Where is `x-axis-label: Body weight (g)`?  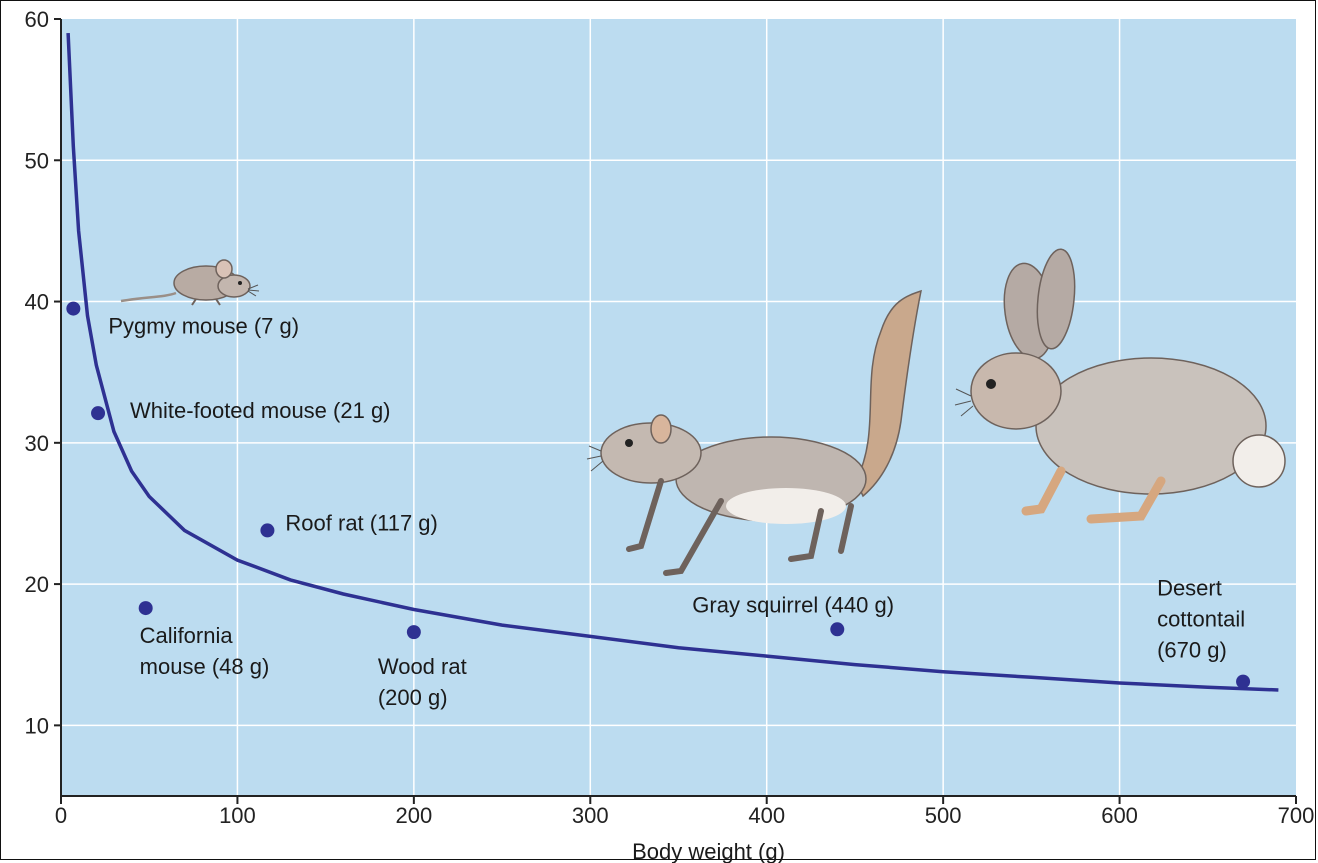 x-axis-label: Body weight (g) is located at coordinates (708, 851).